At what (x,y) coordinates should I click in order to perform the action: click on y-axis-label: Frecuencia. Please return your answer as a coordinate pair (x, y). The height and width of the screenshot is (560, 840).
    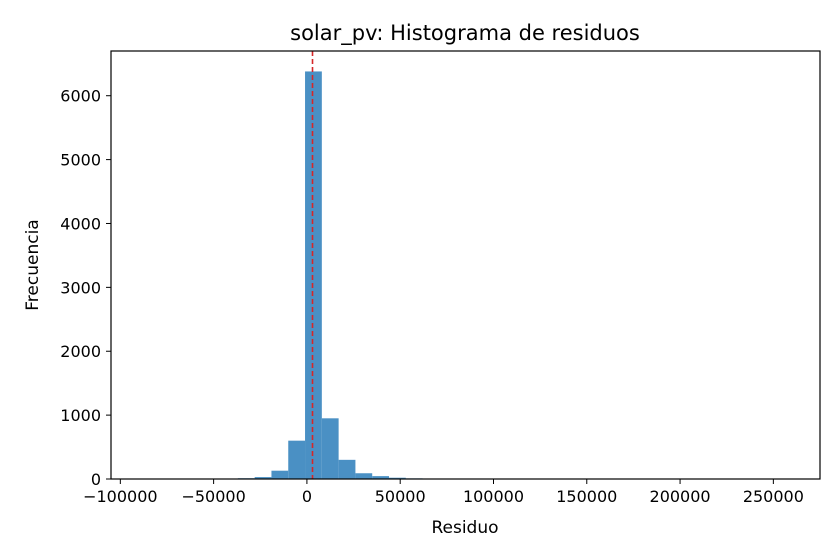
    Looking at the image, I should click on (33, 264).